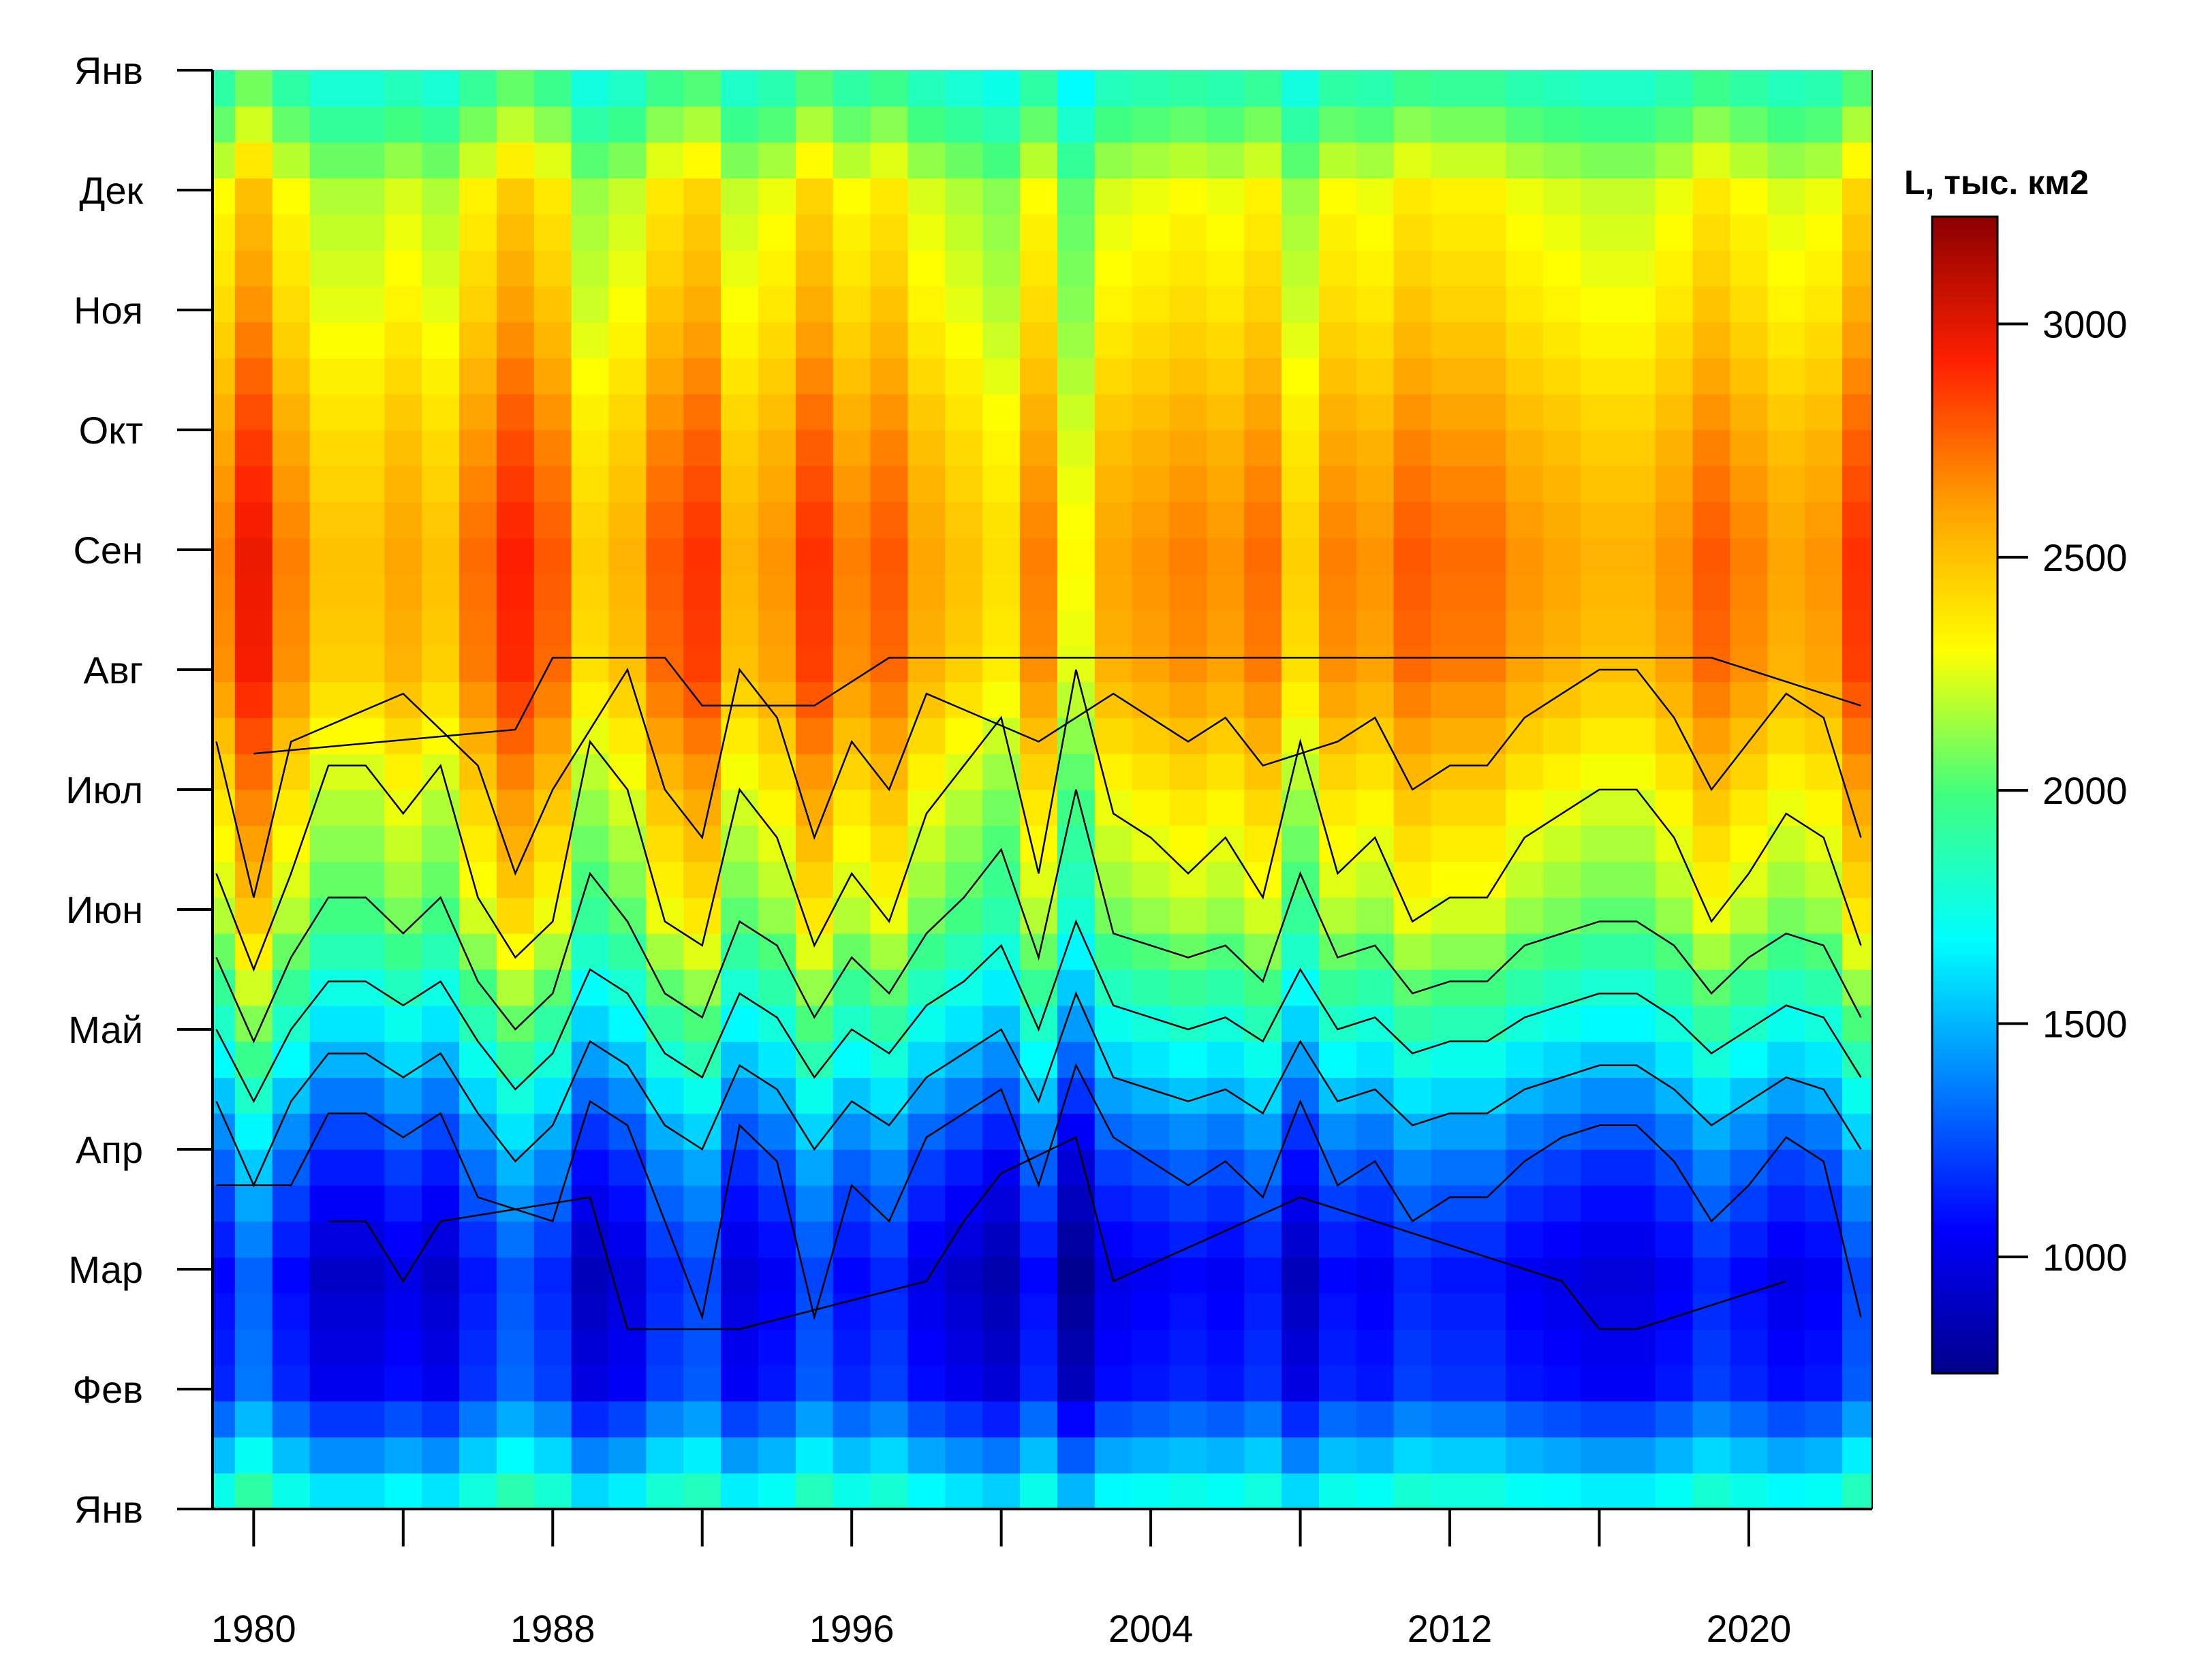 Image resolution: width=2191 pixels, height=1680 pixels. I want to click on colorbar-tick-label: 1500, so click(2085, 1023).